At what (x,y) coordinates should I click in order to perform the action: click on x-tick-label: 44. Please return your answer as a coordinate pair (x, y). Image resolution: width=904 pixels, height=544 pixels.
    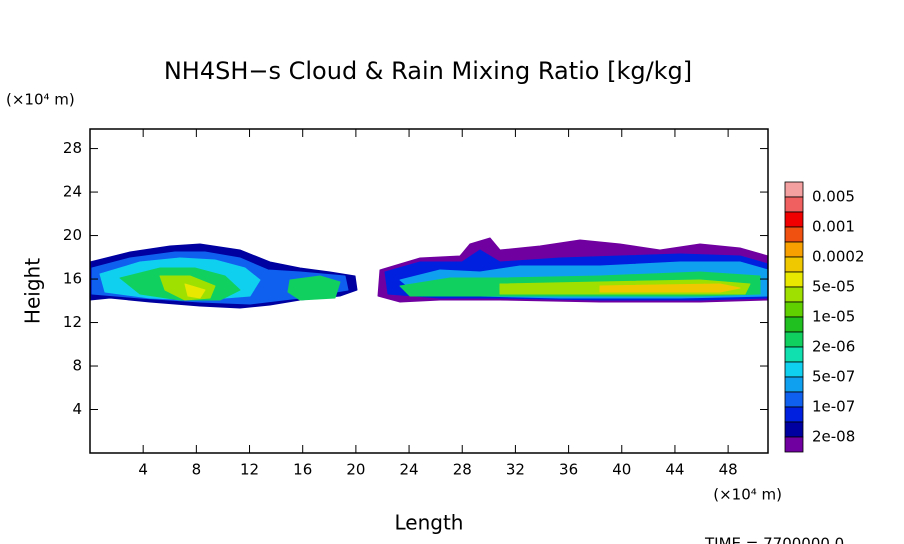
    Looking at the image, I should click on (674, 470).